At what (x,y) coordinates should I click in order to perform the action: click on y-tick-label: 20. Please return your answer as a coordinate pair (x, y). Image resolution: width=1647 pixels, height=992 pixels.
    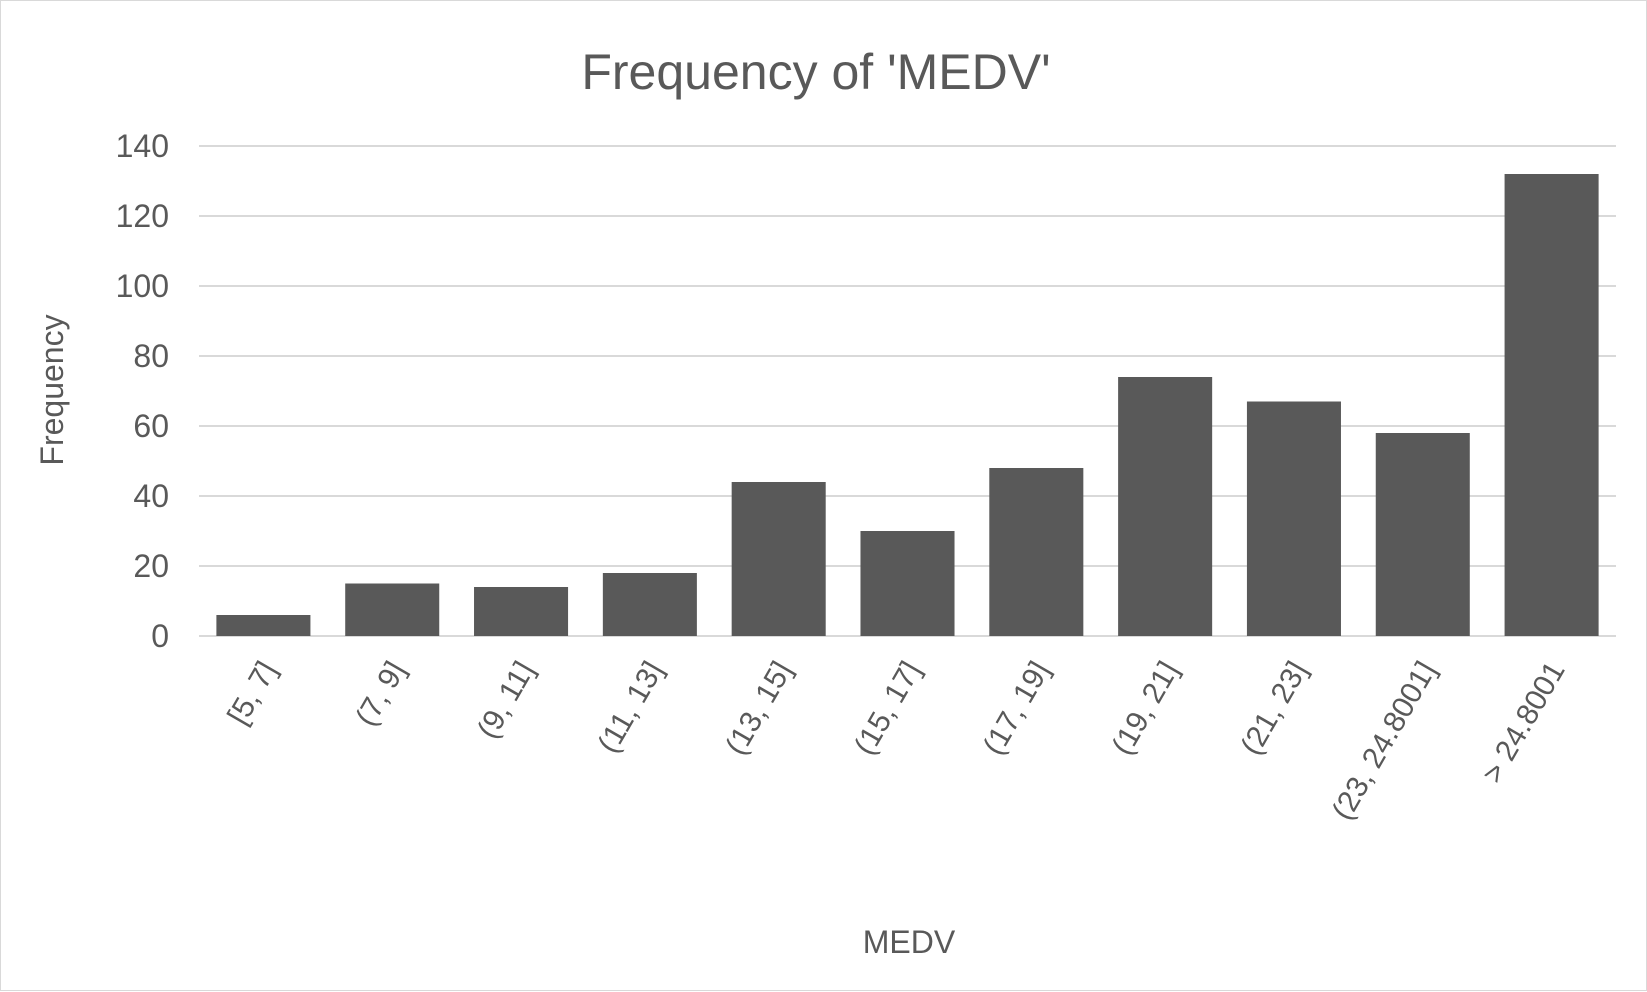
    Looking at the image, I should click on (151, 566).